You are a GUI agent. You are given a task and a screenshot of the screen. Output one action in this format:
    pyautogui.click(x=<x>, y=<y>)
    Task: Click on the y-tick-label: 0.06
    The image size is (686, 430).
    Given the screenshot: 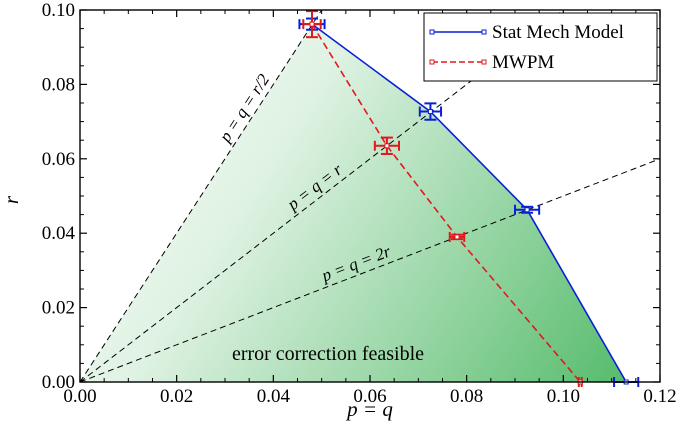 What is the action you would take?
    pyautogui.click(x=58, y=159)
    